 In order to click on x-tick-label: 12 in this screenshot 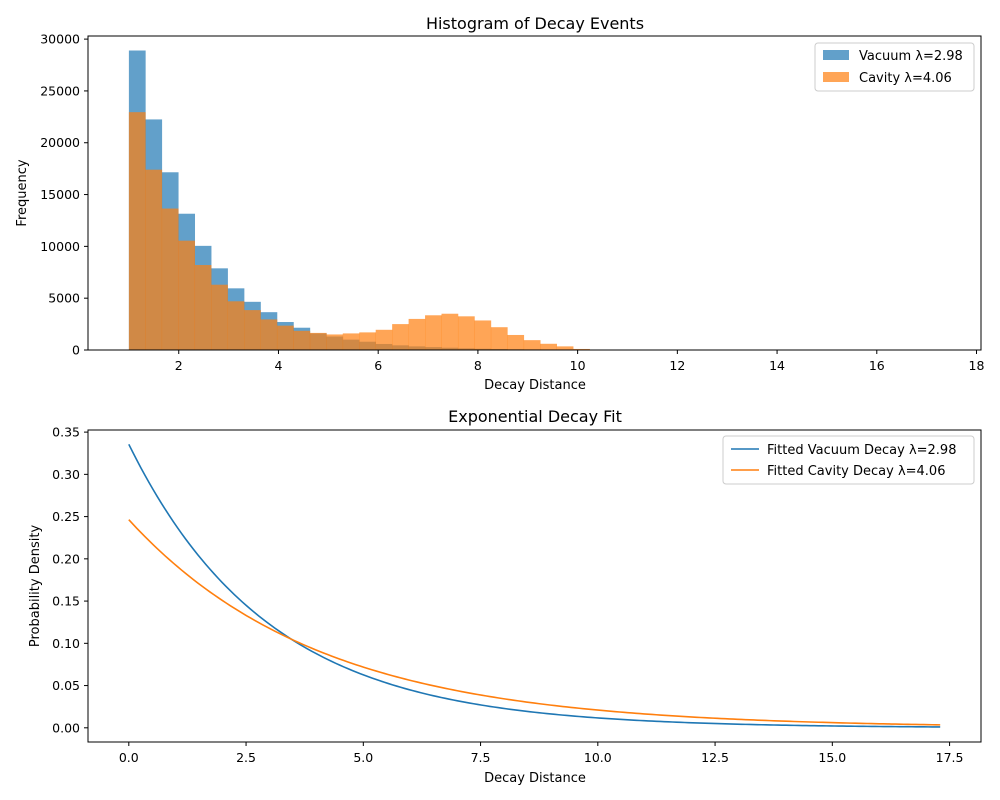, I will do `click(677, 365)`.